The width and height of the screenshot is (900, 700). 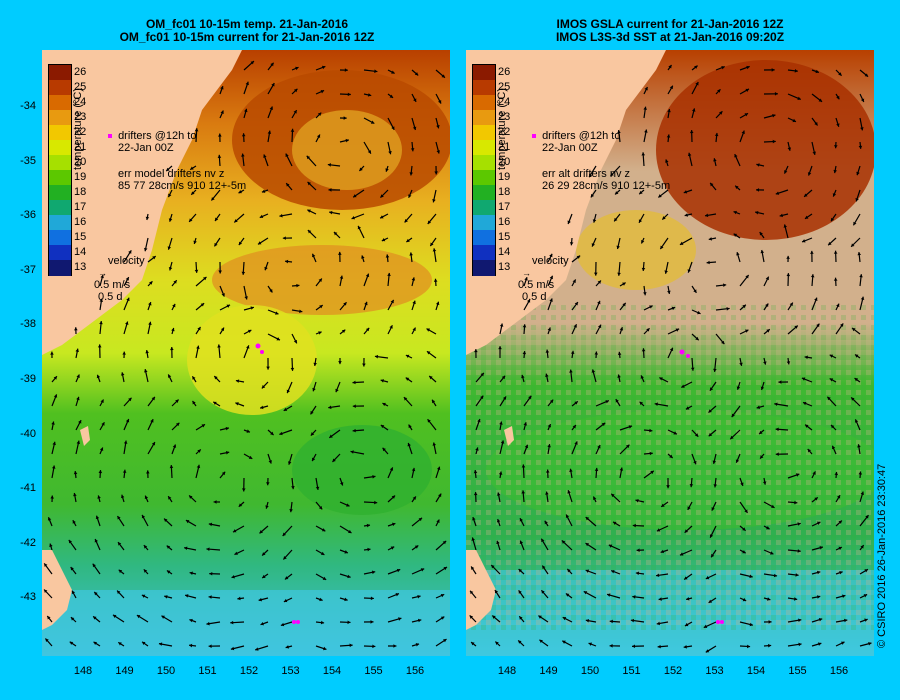 I want to click on right-err-line2: 26 29 28cm/s 910 12+-5m, so click(x=606, y=186).